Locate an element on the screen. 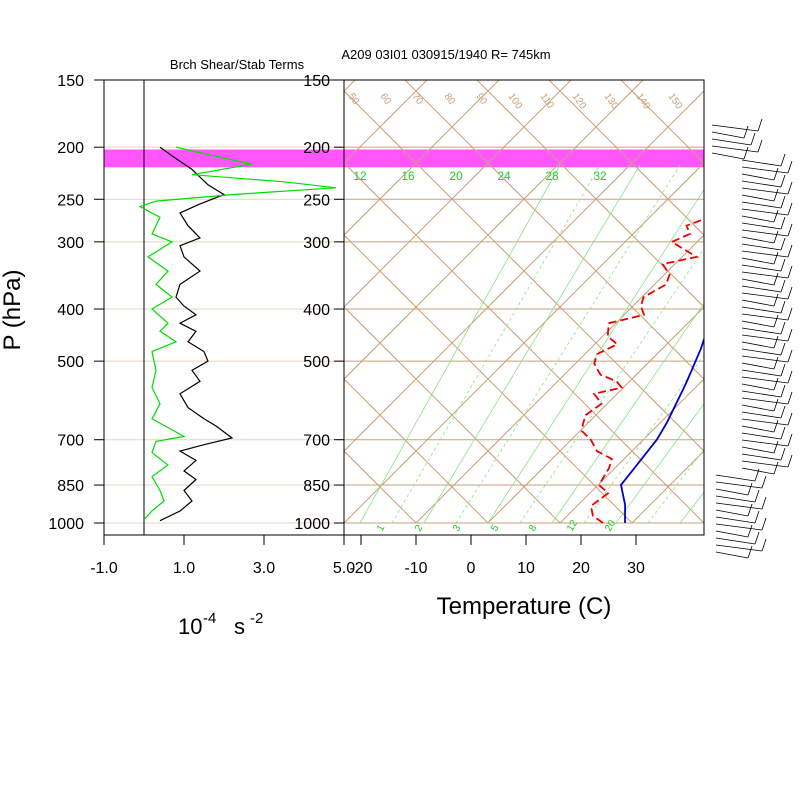  right-panel-title: A209 03I01 030915/1940 R= 745km is located at coordinates (445, 54).